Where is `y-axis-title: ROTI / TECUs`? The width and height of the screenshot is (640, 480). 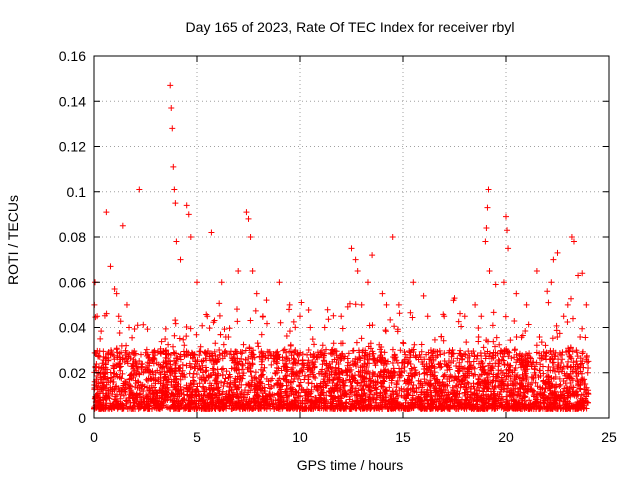 y-axis-title: ROTI / TECUs is located at coordinates (13, 240).